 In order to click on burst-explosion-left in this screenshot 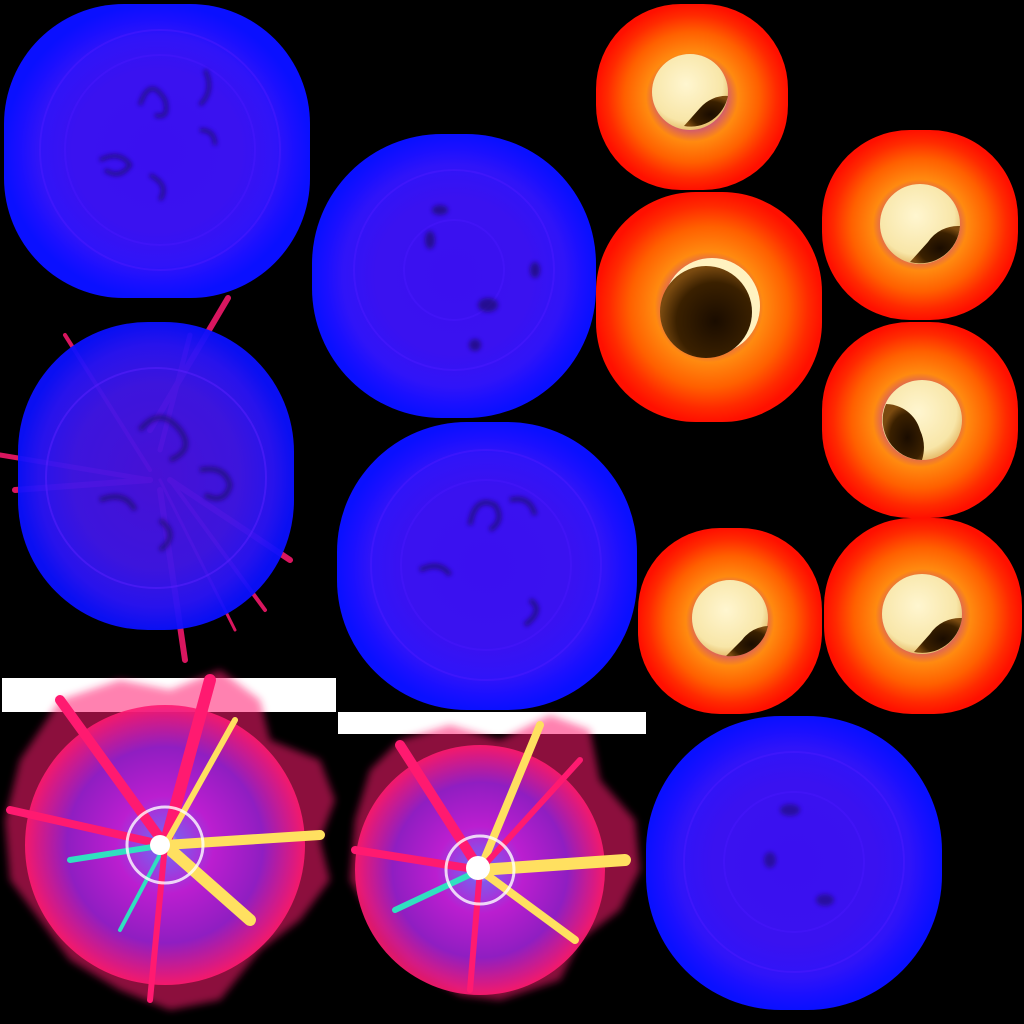, I will do `click(170, 840)`.